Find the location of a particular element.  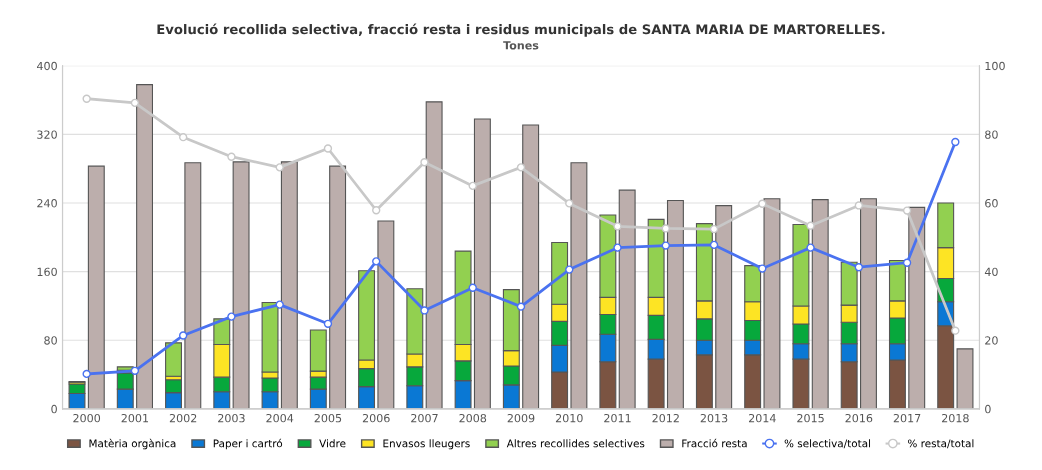

y-tick-label: 160 is located at coordinates (47, 272).